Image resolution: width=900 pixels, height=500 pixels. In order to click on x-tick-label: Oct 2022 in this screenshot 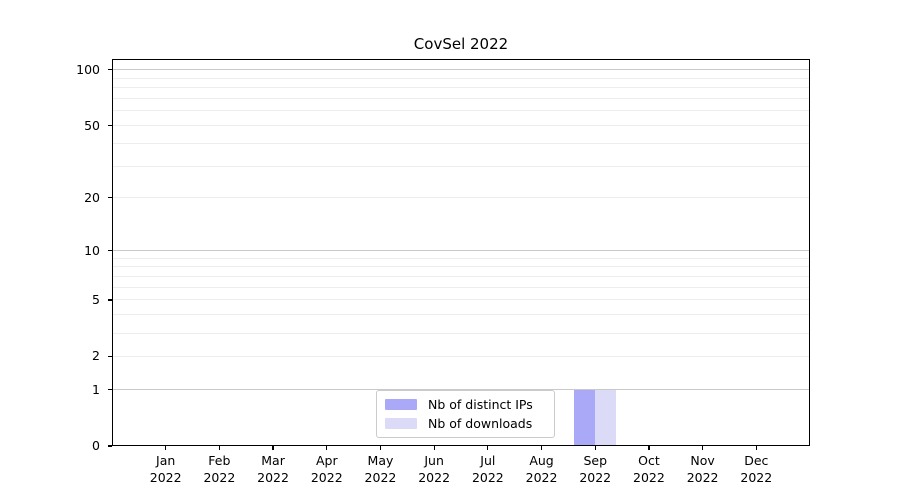, I will do `click(649, 469)`.